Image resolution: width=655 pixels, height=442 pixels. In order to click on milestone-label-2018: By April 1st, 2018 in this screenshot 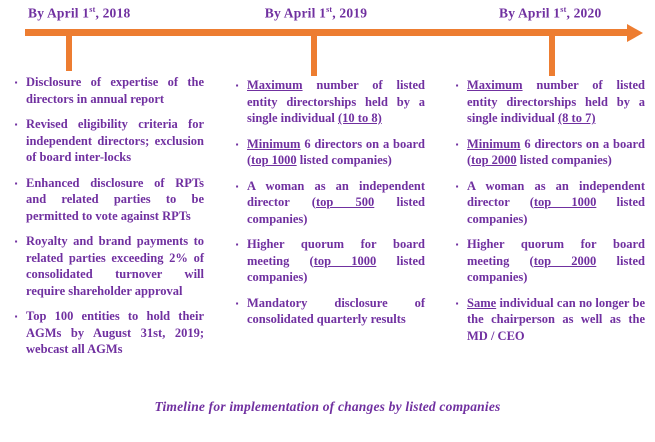, I will do `click(79, 13)`.